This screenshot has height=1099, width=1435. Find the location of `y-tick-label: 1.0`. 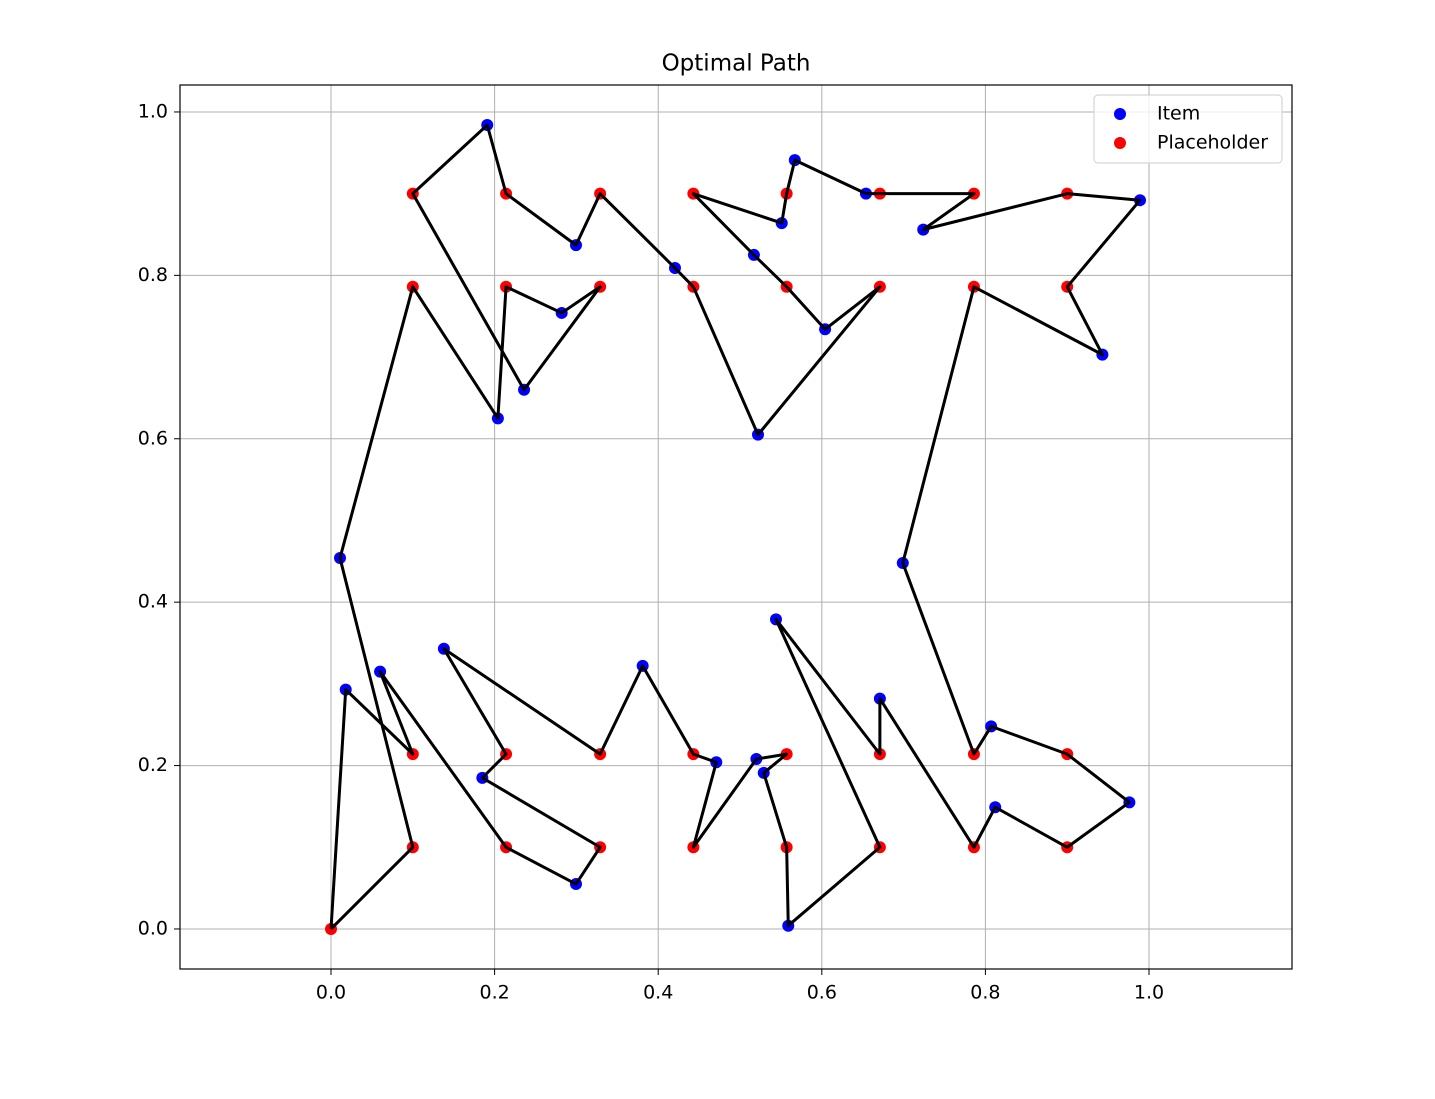

y-tick-label: 1.0 is located at coordinates (153, 111).